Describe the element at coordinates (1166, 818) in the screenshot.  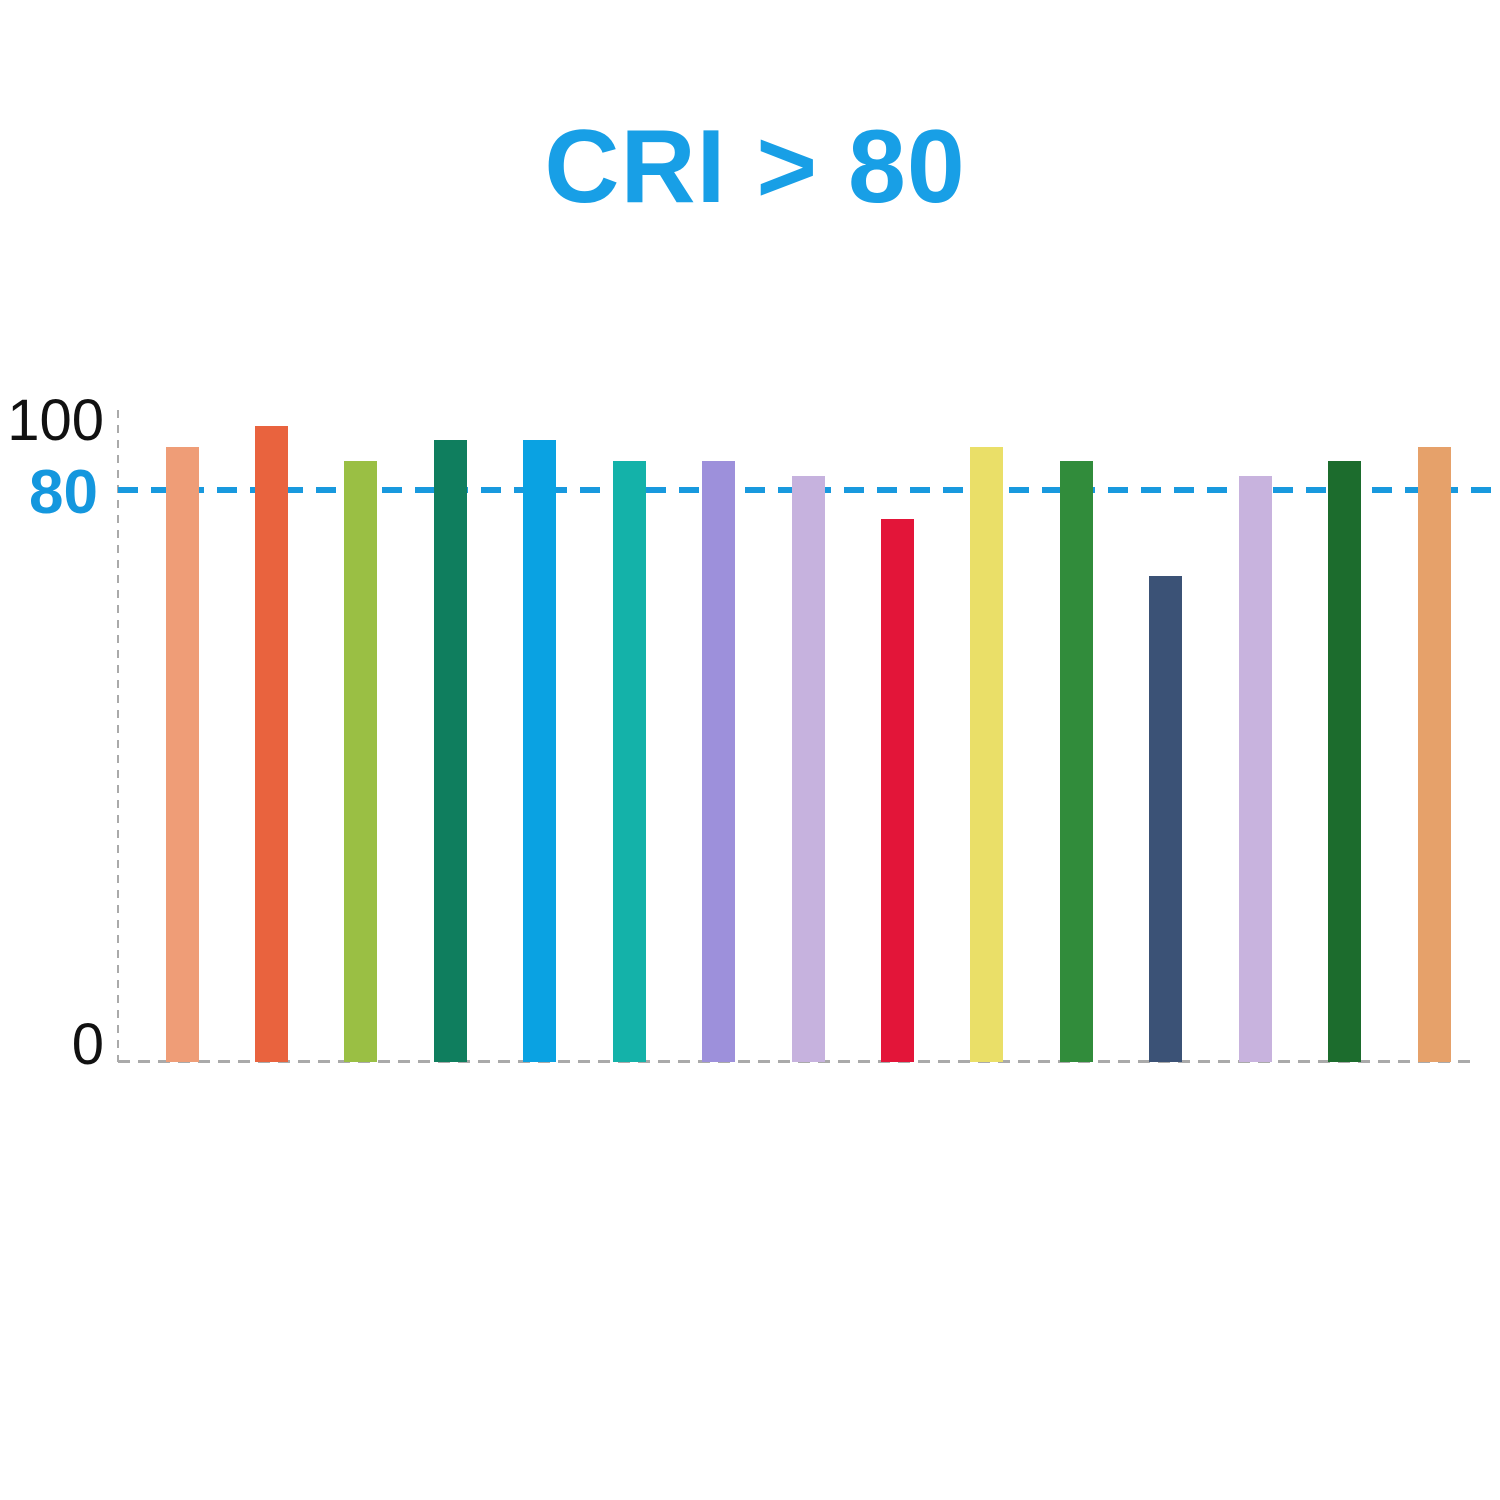
I see `bar-12-navy-slate` at that location.